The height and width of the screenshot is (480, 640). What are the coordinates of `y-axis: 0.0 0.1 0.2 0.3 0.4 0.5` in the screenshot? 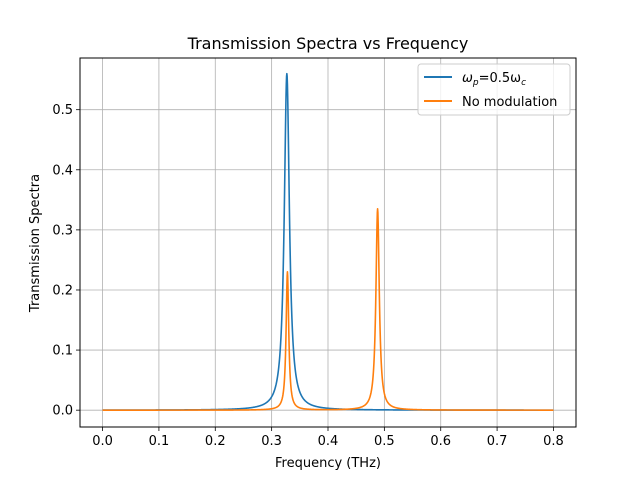 It's located at (66, 261).